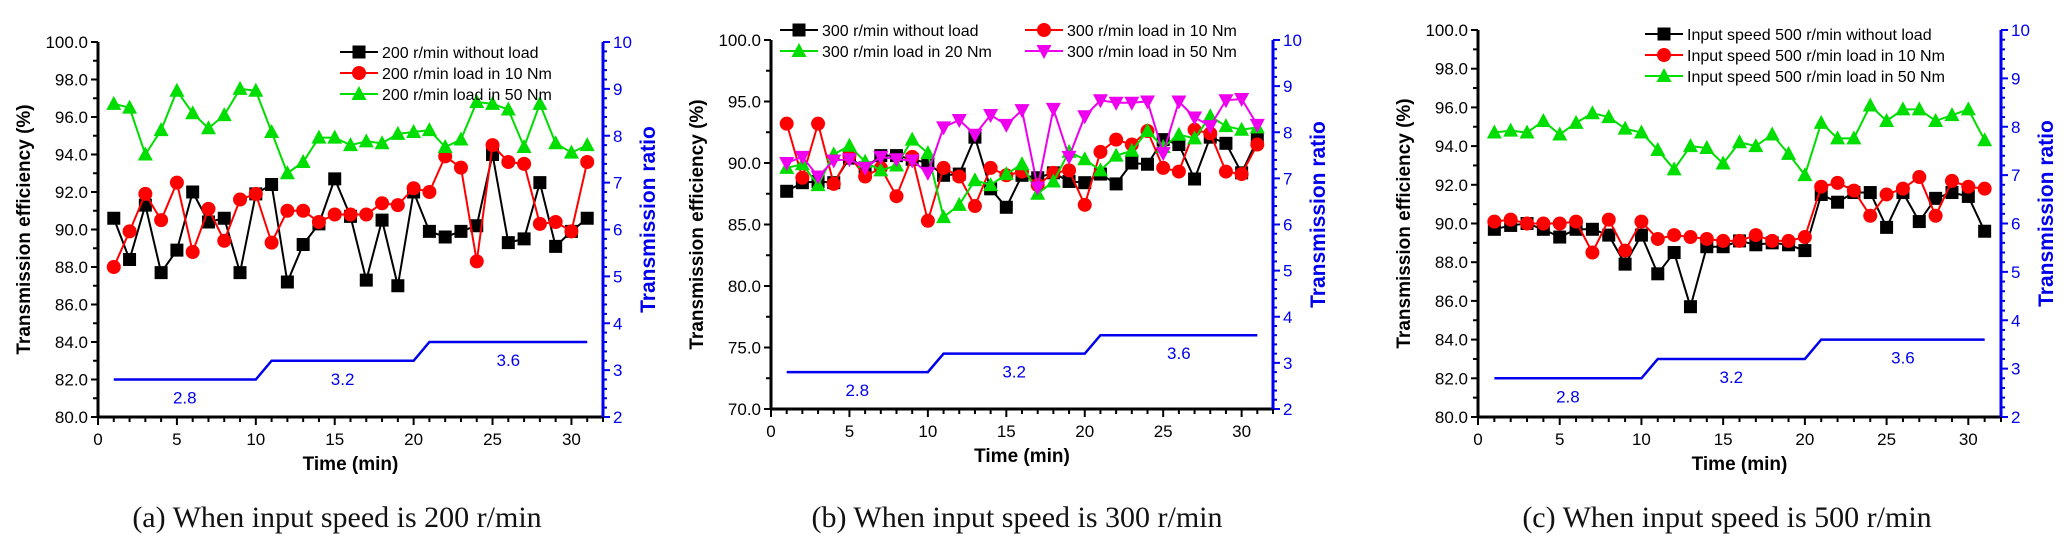  I want to click on y2-tick-label: 4, so click(1287, 317).